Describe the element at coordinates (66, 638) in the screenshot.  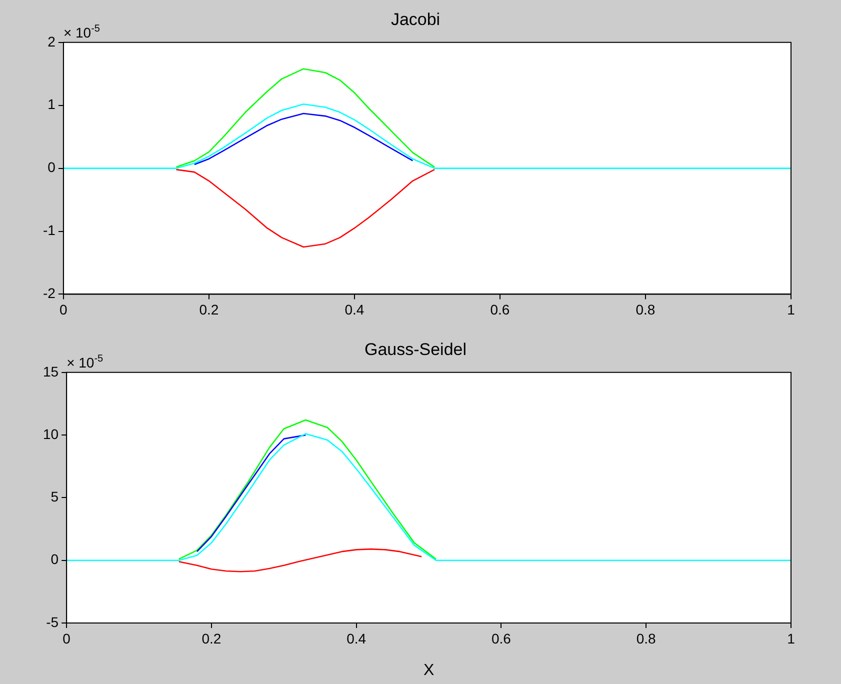
I see `x-tick-label: 0` at that location.